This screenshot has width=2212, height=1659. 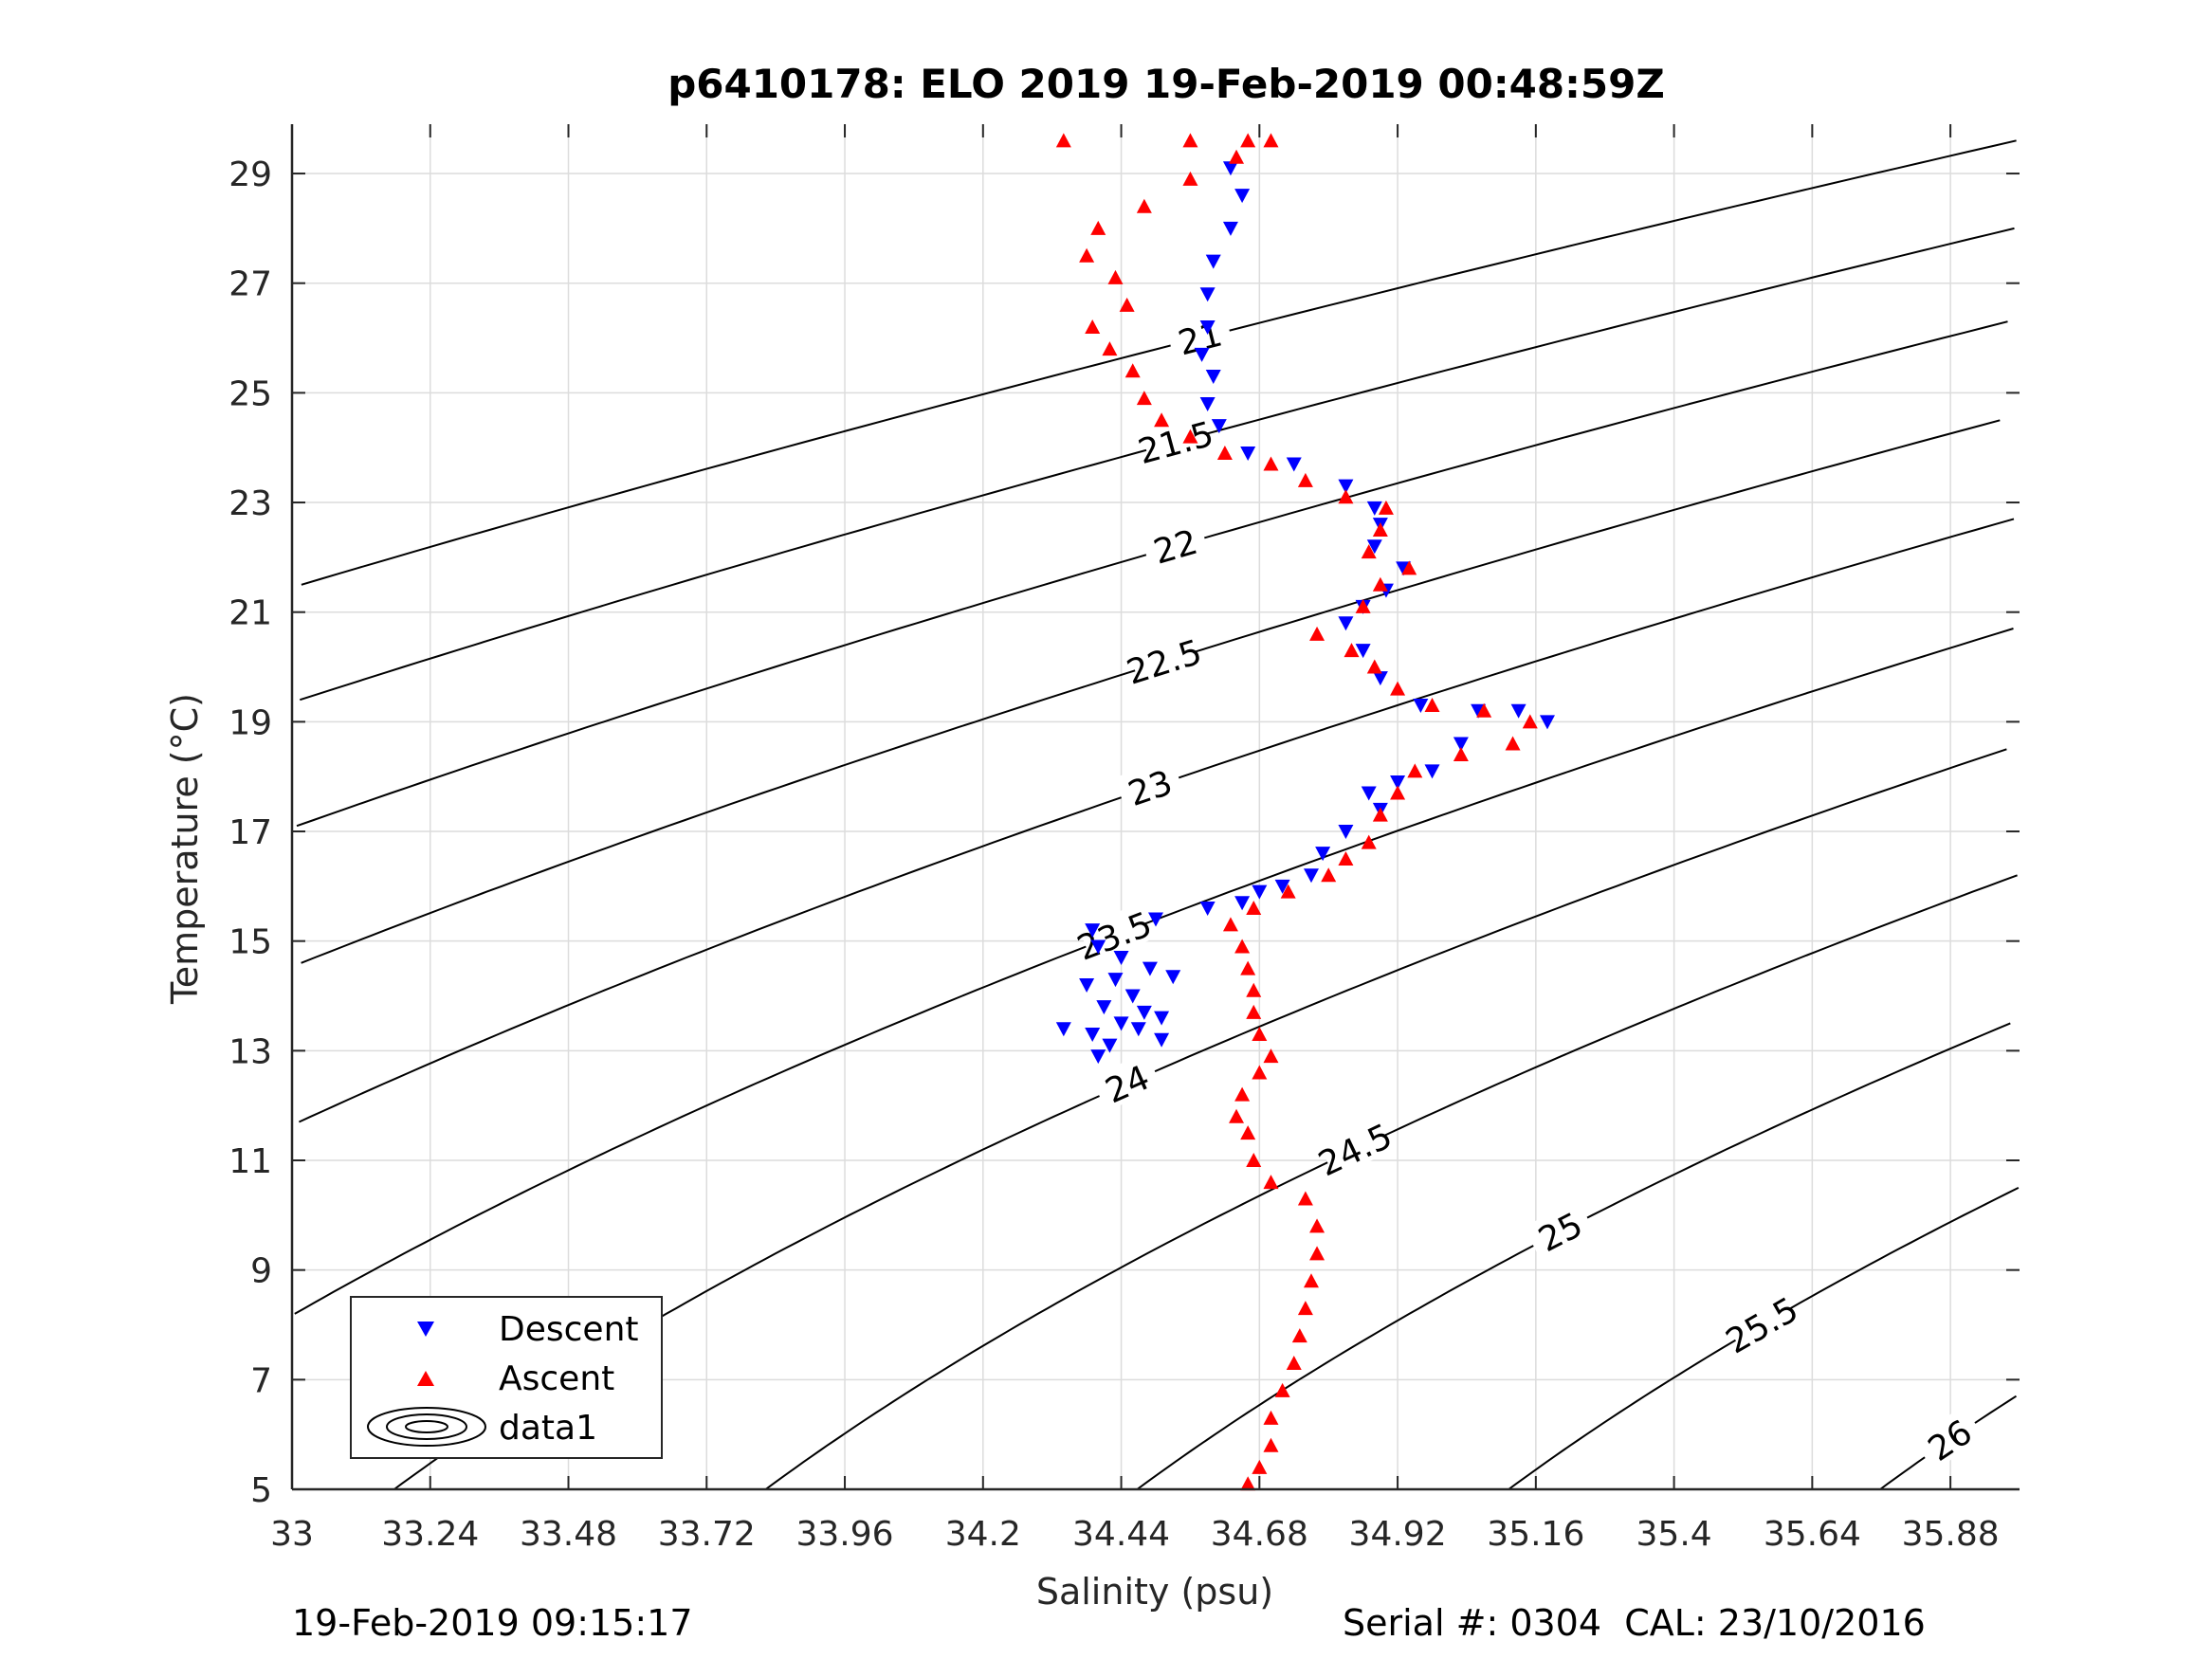 I want to click on y-axis-label: Temperature (°C), so click(x=185, y=849).